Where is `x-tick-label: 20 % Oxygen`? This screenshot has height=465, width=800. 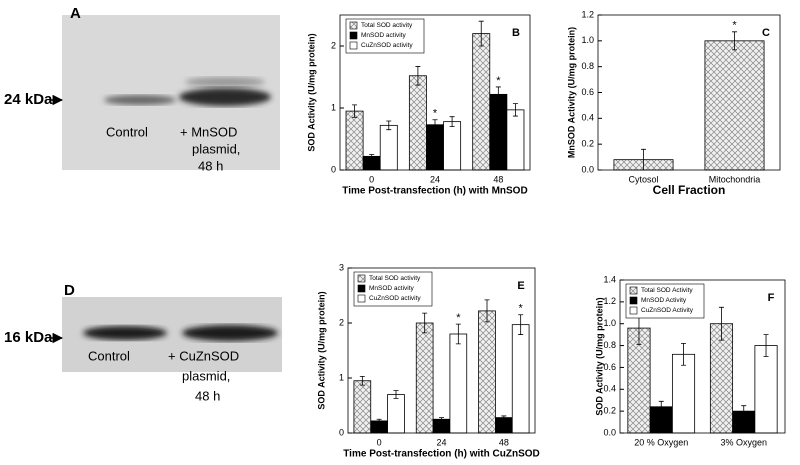
x-tick-label: 20 % Oxygen is located at coordinates (661, 442).